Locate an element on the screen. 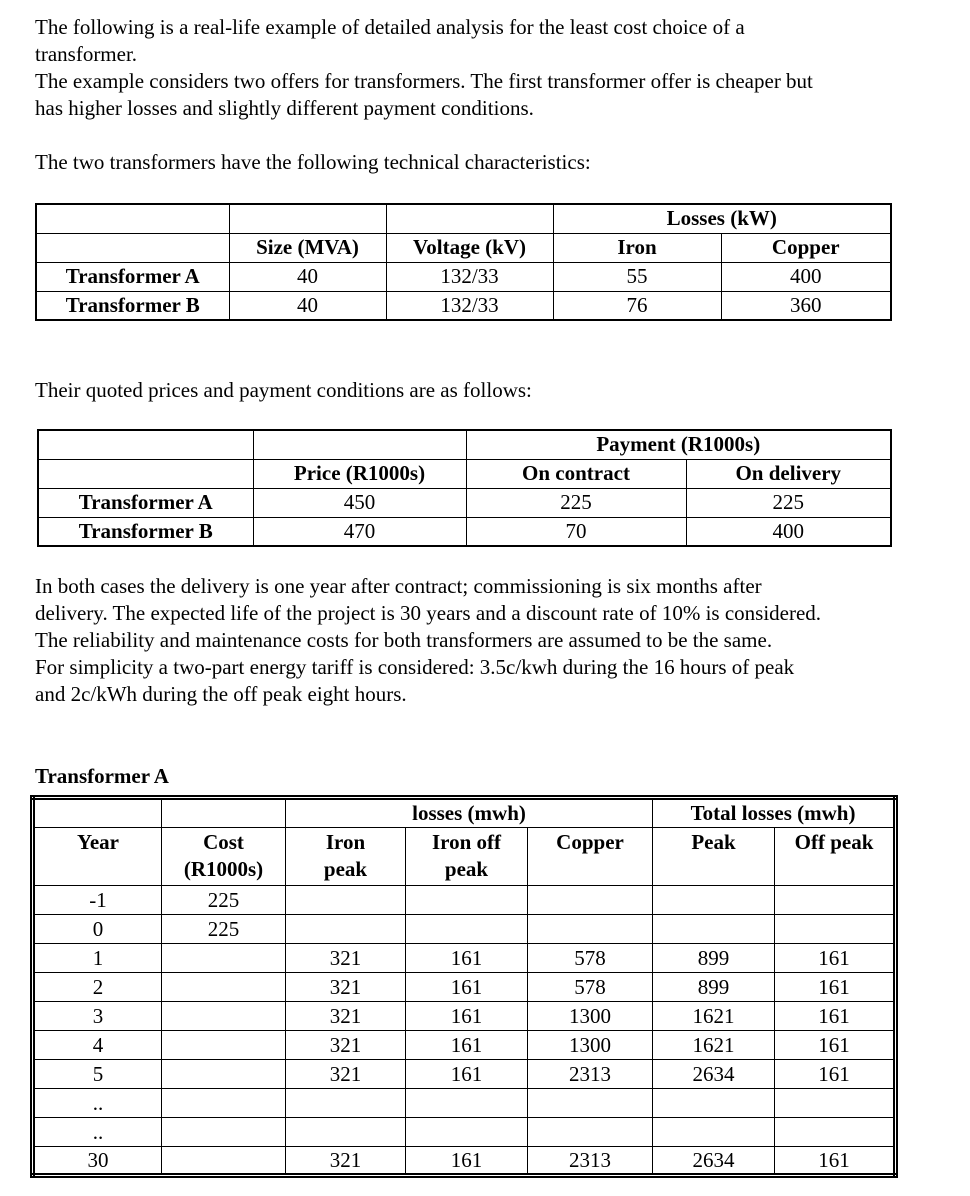  blank-line is located at coordinates (485, 135).